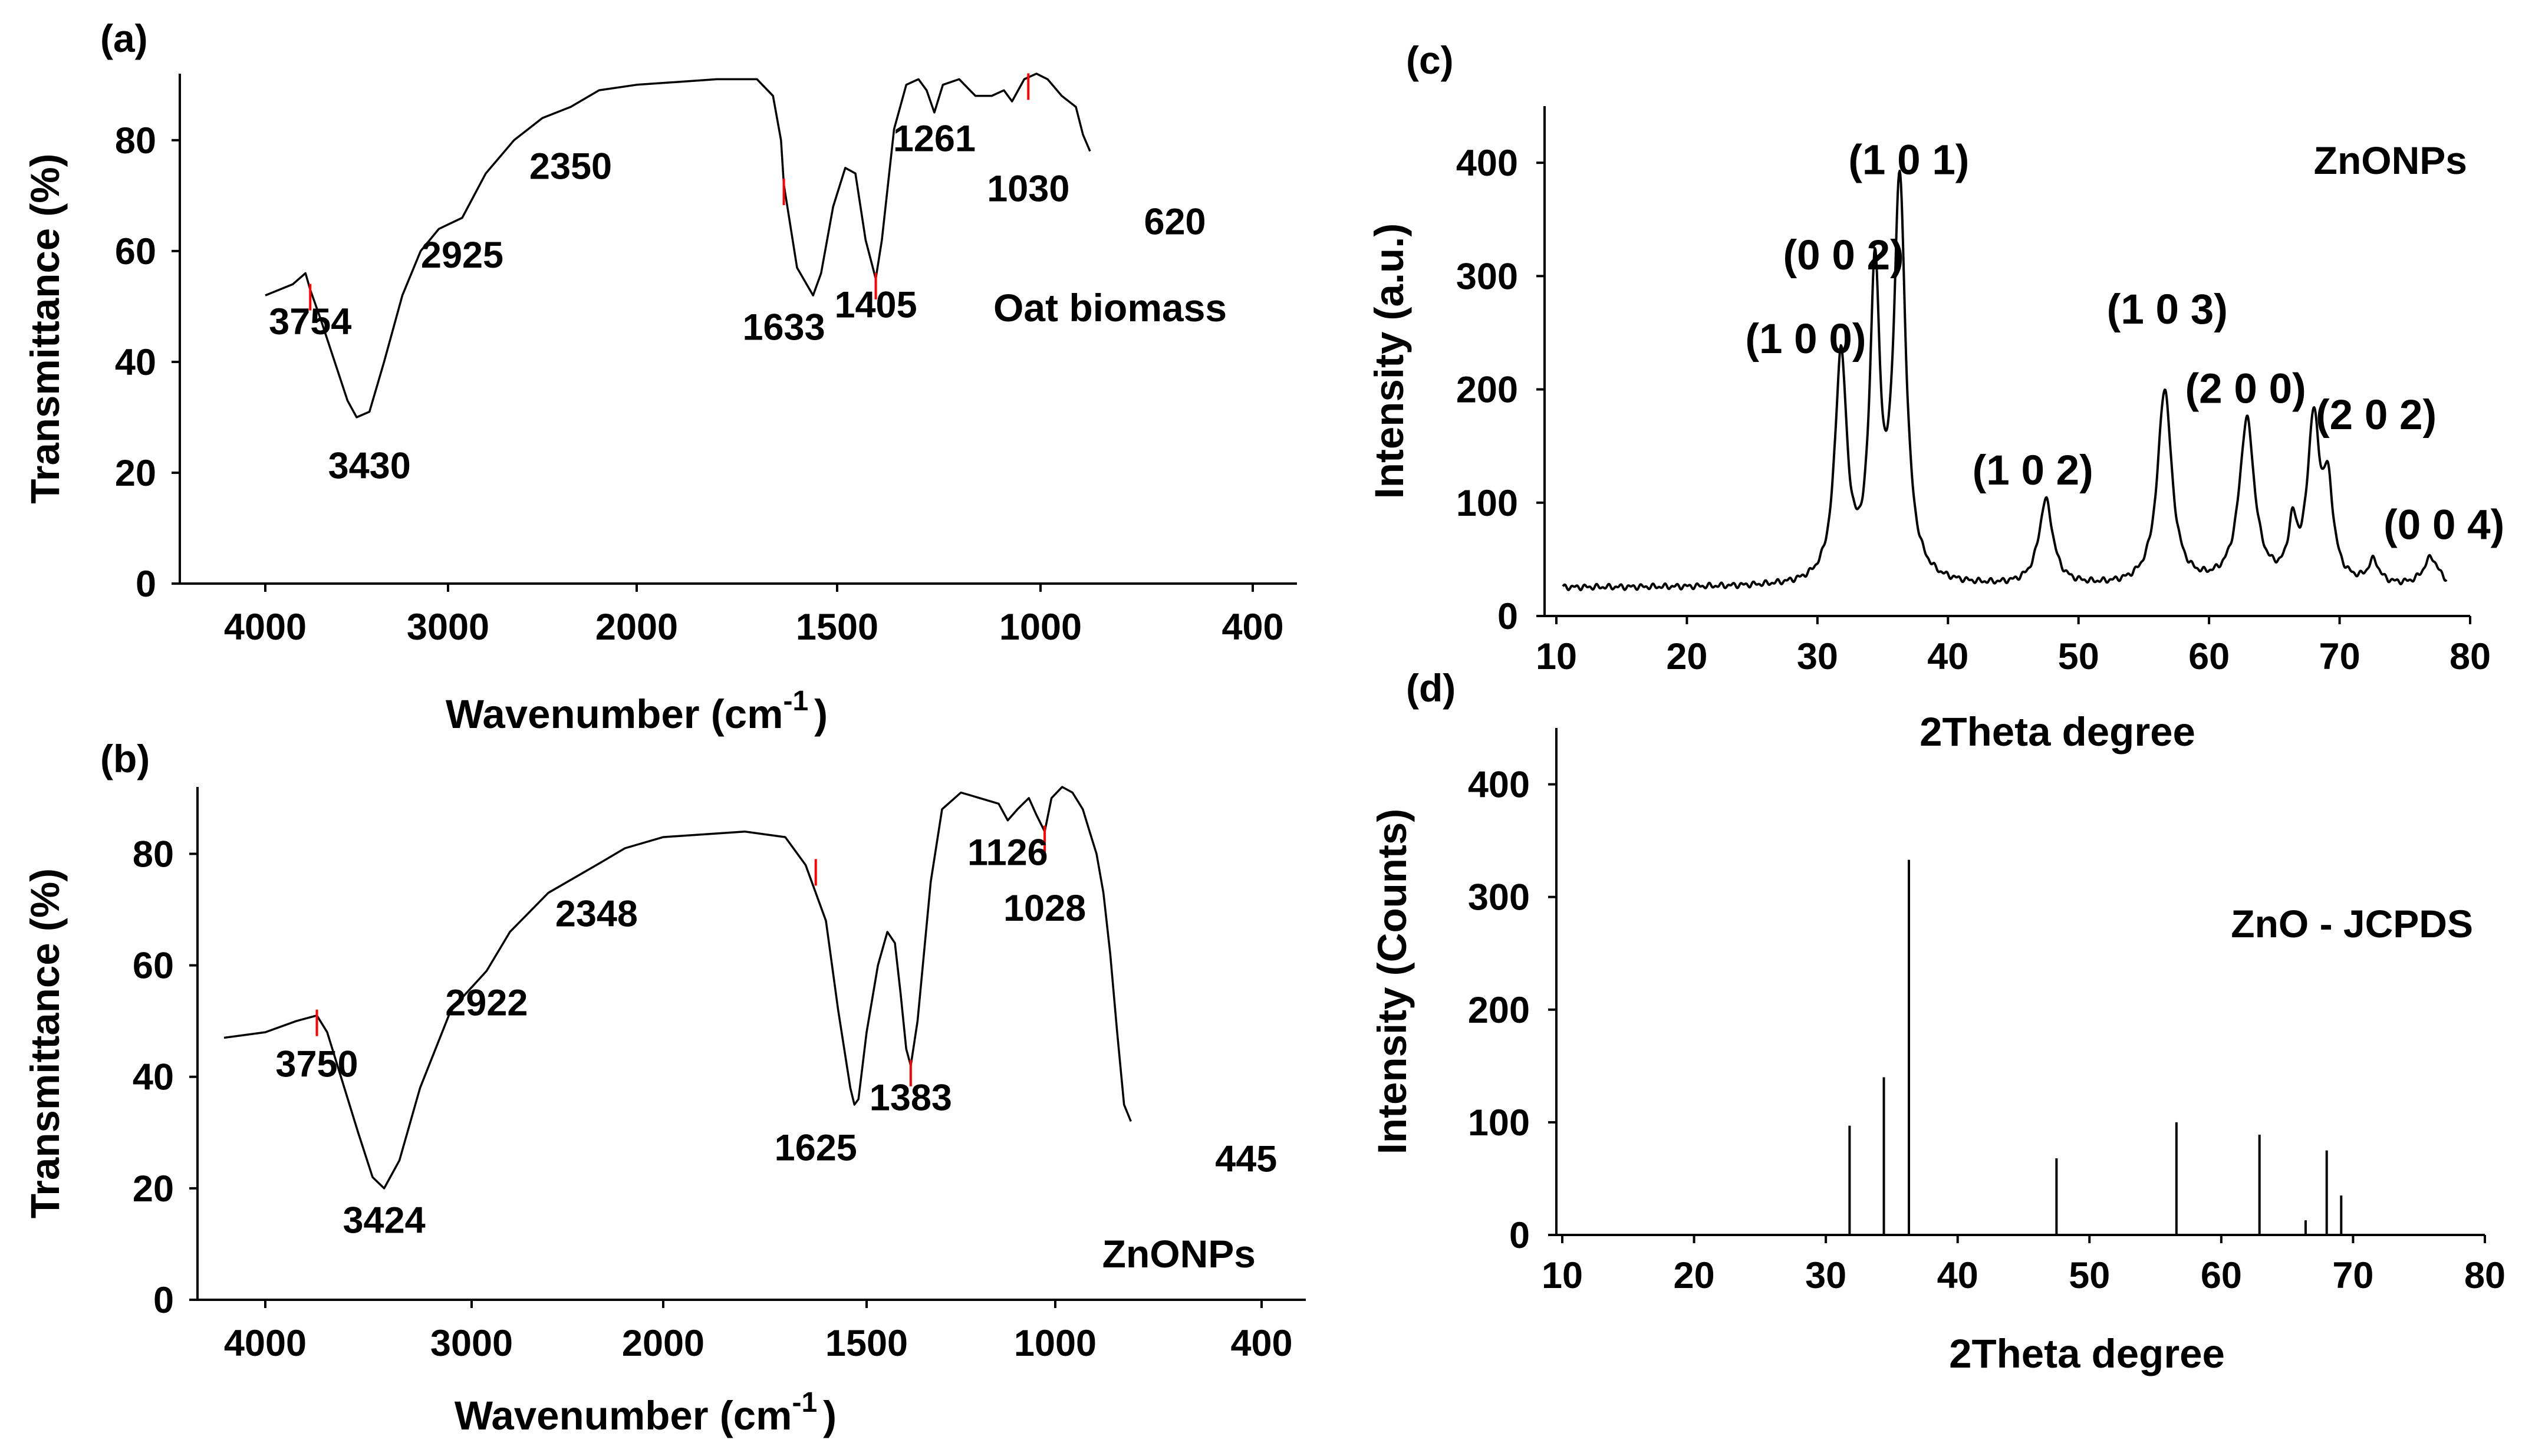 The height and width of the screenshot is (1456, 2545). I want to click on peak-annotation: 2350, so click(570, 166).